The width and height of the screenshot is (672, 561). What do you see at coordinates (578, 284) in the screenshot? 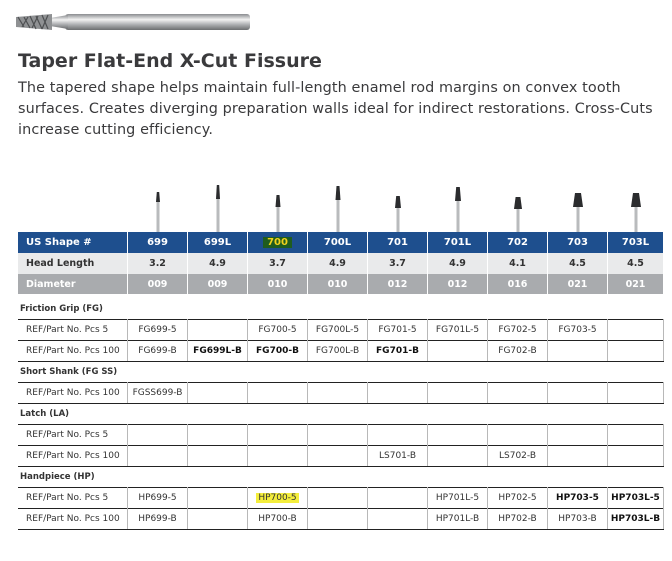
I see `cell: 021` at bounding box center [578, 284].